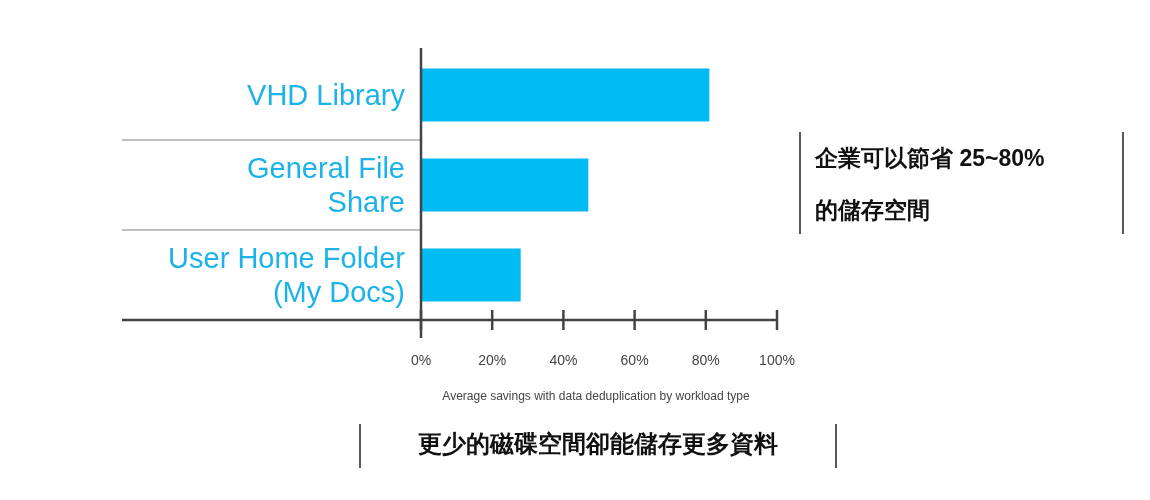 This screenshot has height=500, width=1150. I want to click on x-tick-label: 0%, so click(421, 360).